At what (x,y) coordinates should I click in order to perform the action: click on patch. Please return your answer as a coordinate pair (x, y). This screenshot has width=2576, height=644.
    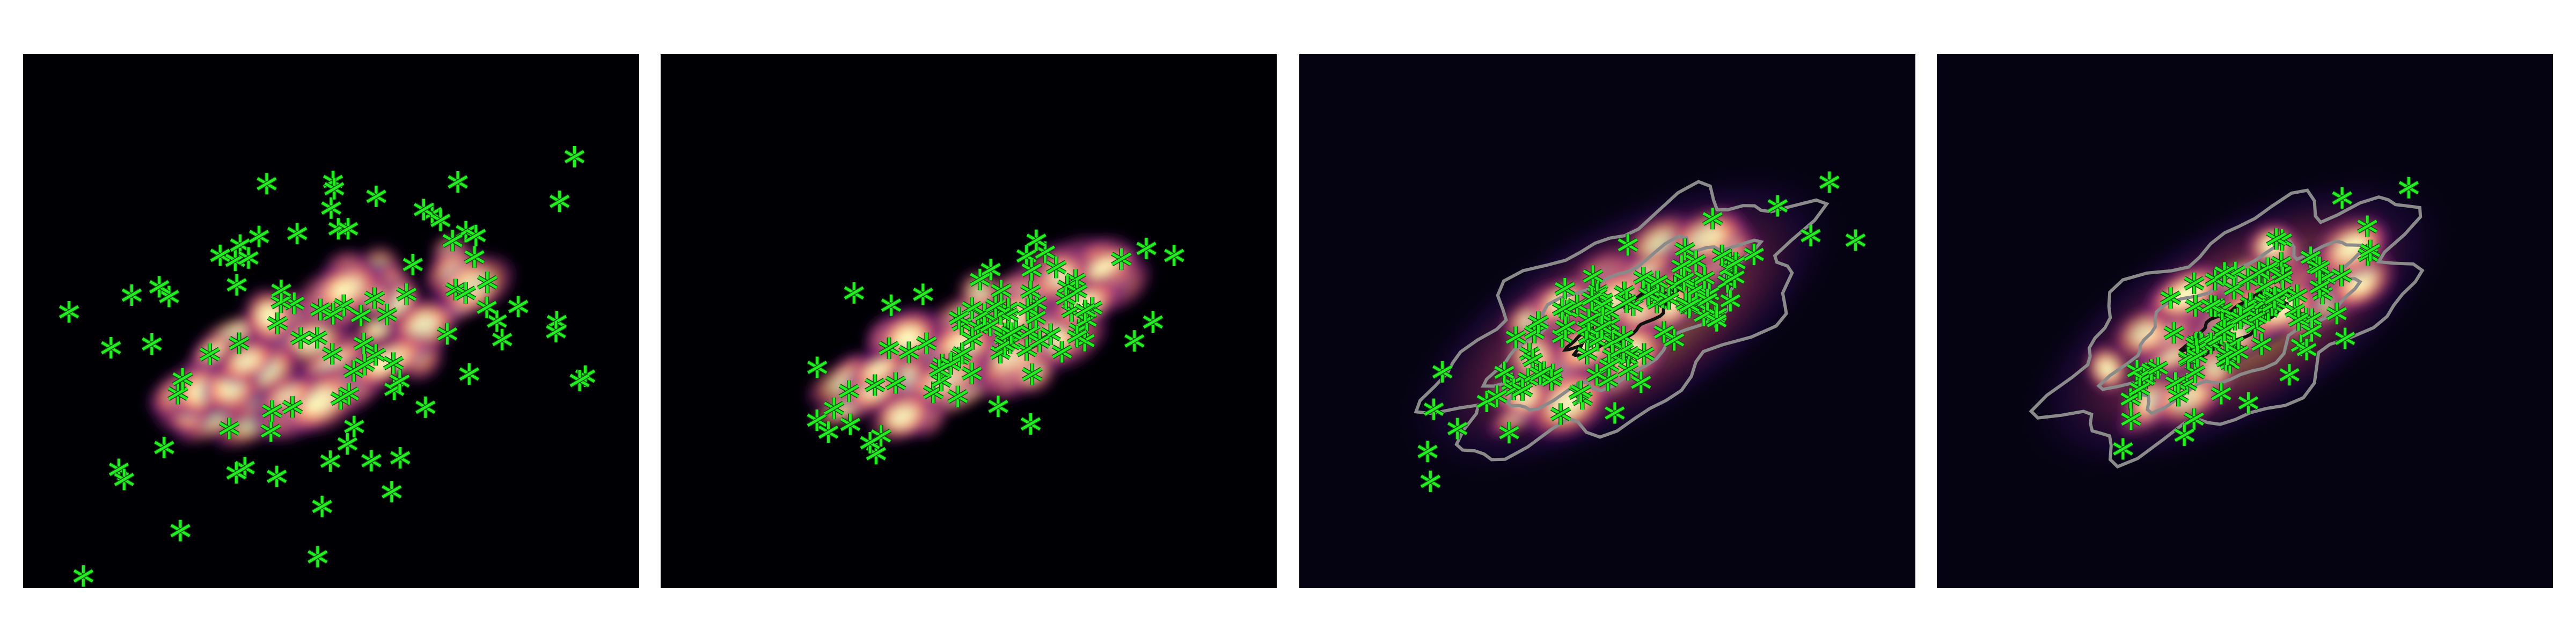
    Looking at the image, I should click on (474, 285).